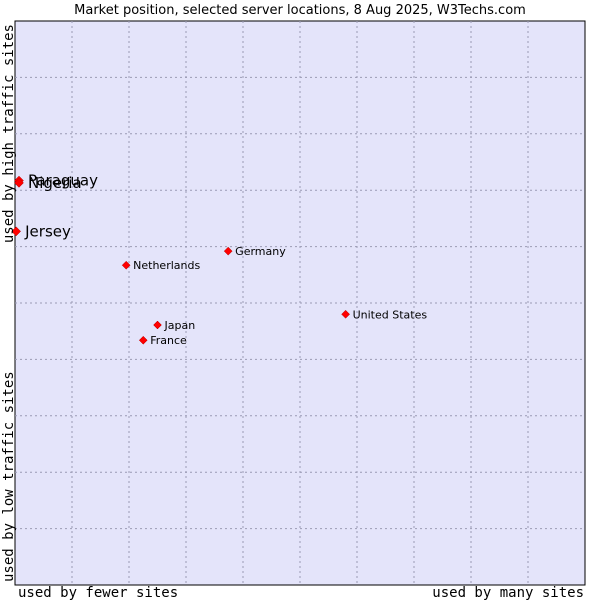 Image resolution: width=600 pixels, height=600 pixels. Describe the element at coordinates (508, 592) in the screenshot. I see `x-axis-high-label: used by many sites` at that location.